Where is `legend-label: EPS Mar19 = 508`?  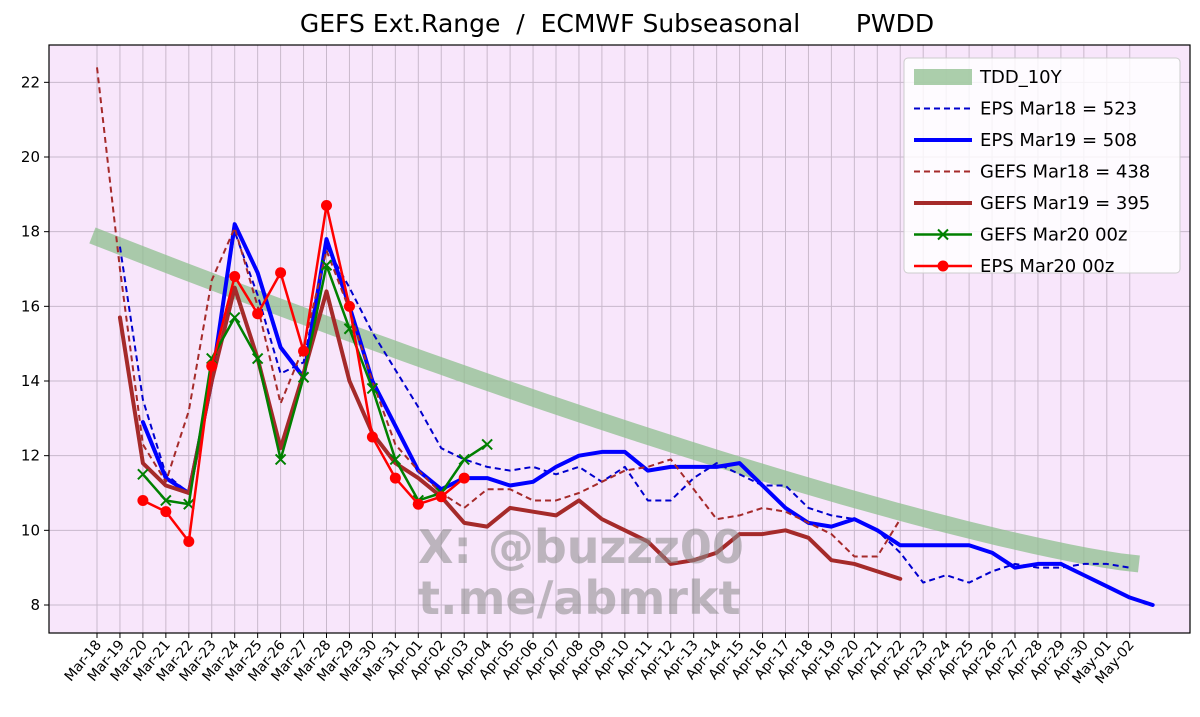
legend-label: EPS Mar19 = 508 is located at coordinates (1058, 140).